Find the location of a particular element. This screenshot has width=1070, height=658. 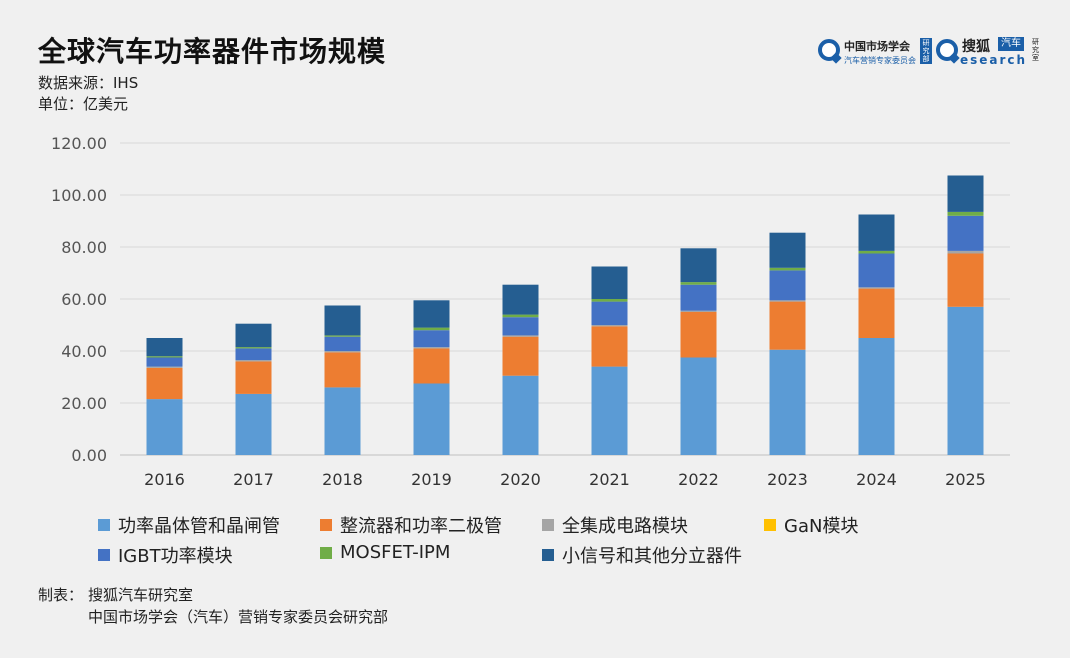

legend-item: 功率晶体管和晶闸管 is located at coordinates (189, 525).